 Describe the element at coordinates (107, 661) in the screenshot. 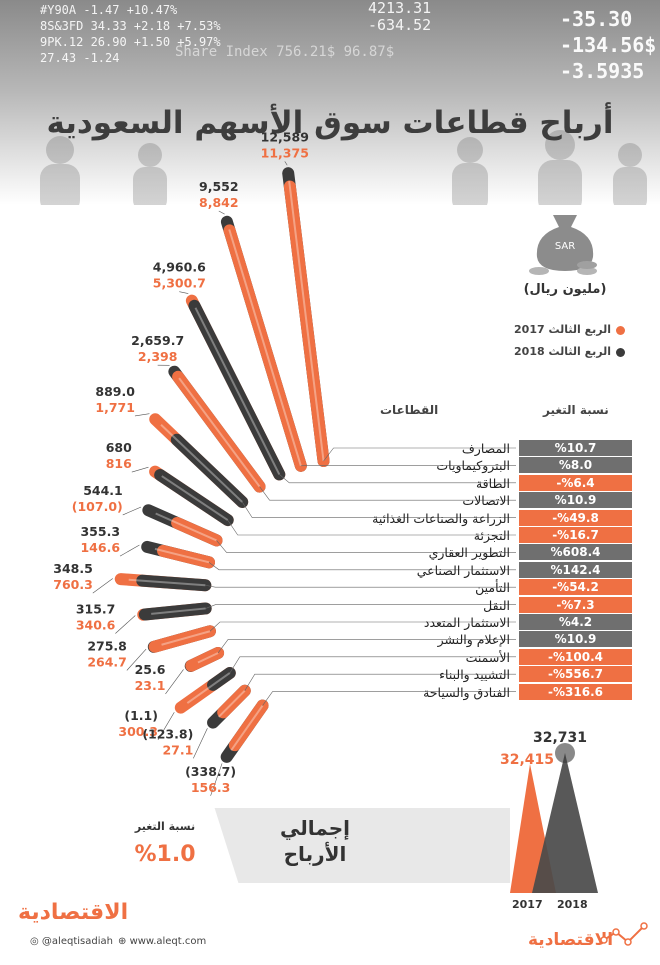

I see `value-2017-label: 264.7` at that location.